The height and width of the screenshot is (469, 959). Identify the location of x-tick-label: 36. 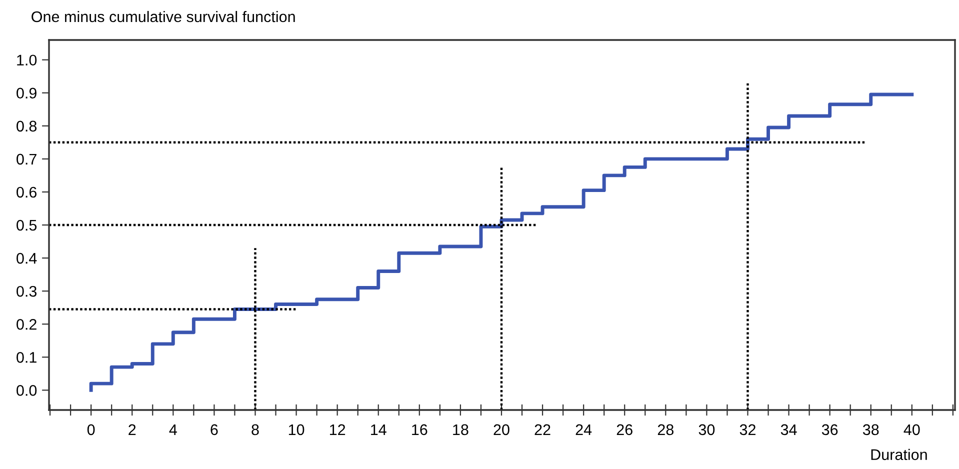
(830, 430).